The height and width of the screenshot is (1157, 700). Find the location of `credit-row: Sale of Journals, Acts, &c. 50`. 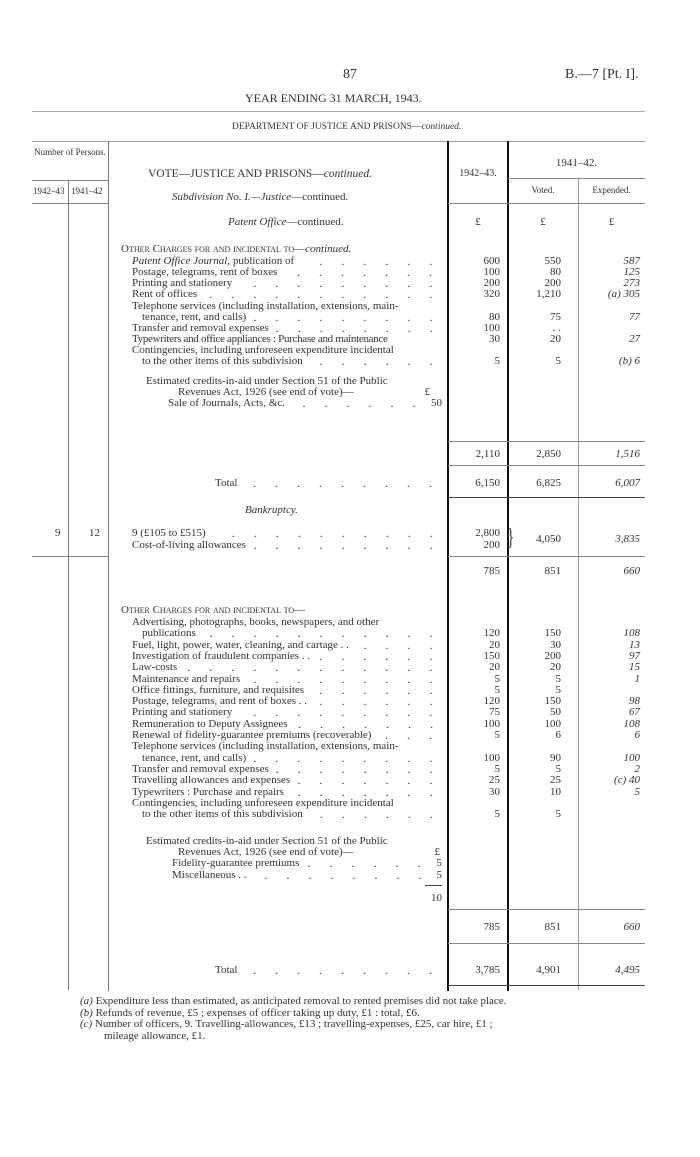

credit-row: Sale of Journals, Acts, &c. 50 is located at coordinates (305, 403).